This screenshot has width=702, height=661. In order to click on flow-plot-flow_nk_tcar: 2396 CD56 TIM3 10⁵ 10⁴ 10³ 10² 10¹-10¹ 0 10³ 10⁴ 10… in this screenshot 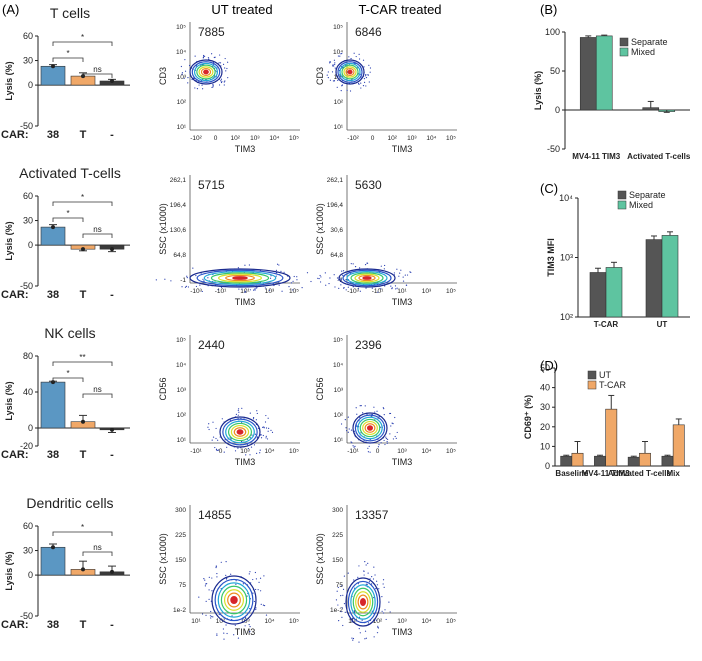, I will do `click(386, 401)`.